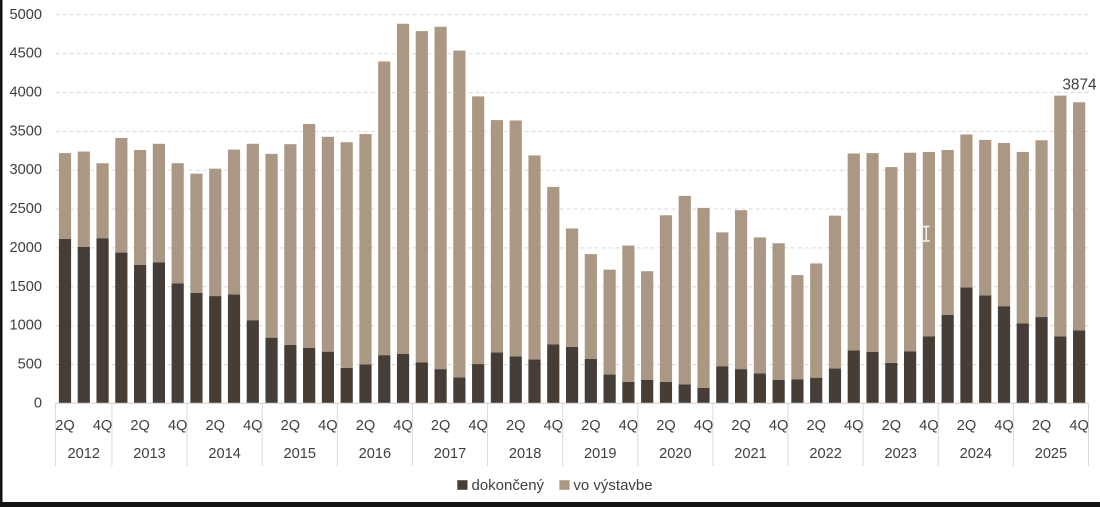 This screenshot has height=507, width=1100. Describe the element at coordinates (26, 209) in the screenshot. I see `svg-text: 2500` at that location.